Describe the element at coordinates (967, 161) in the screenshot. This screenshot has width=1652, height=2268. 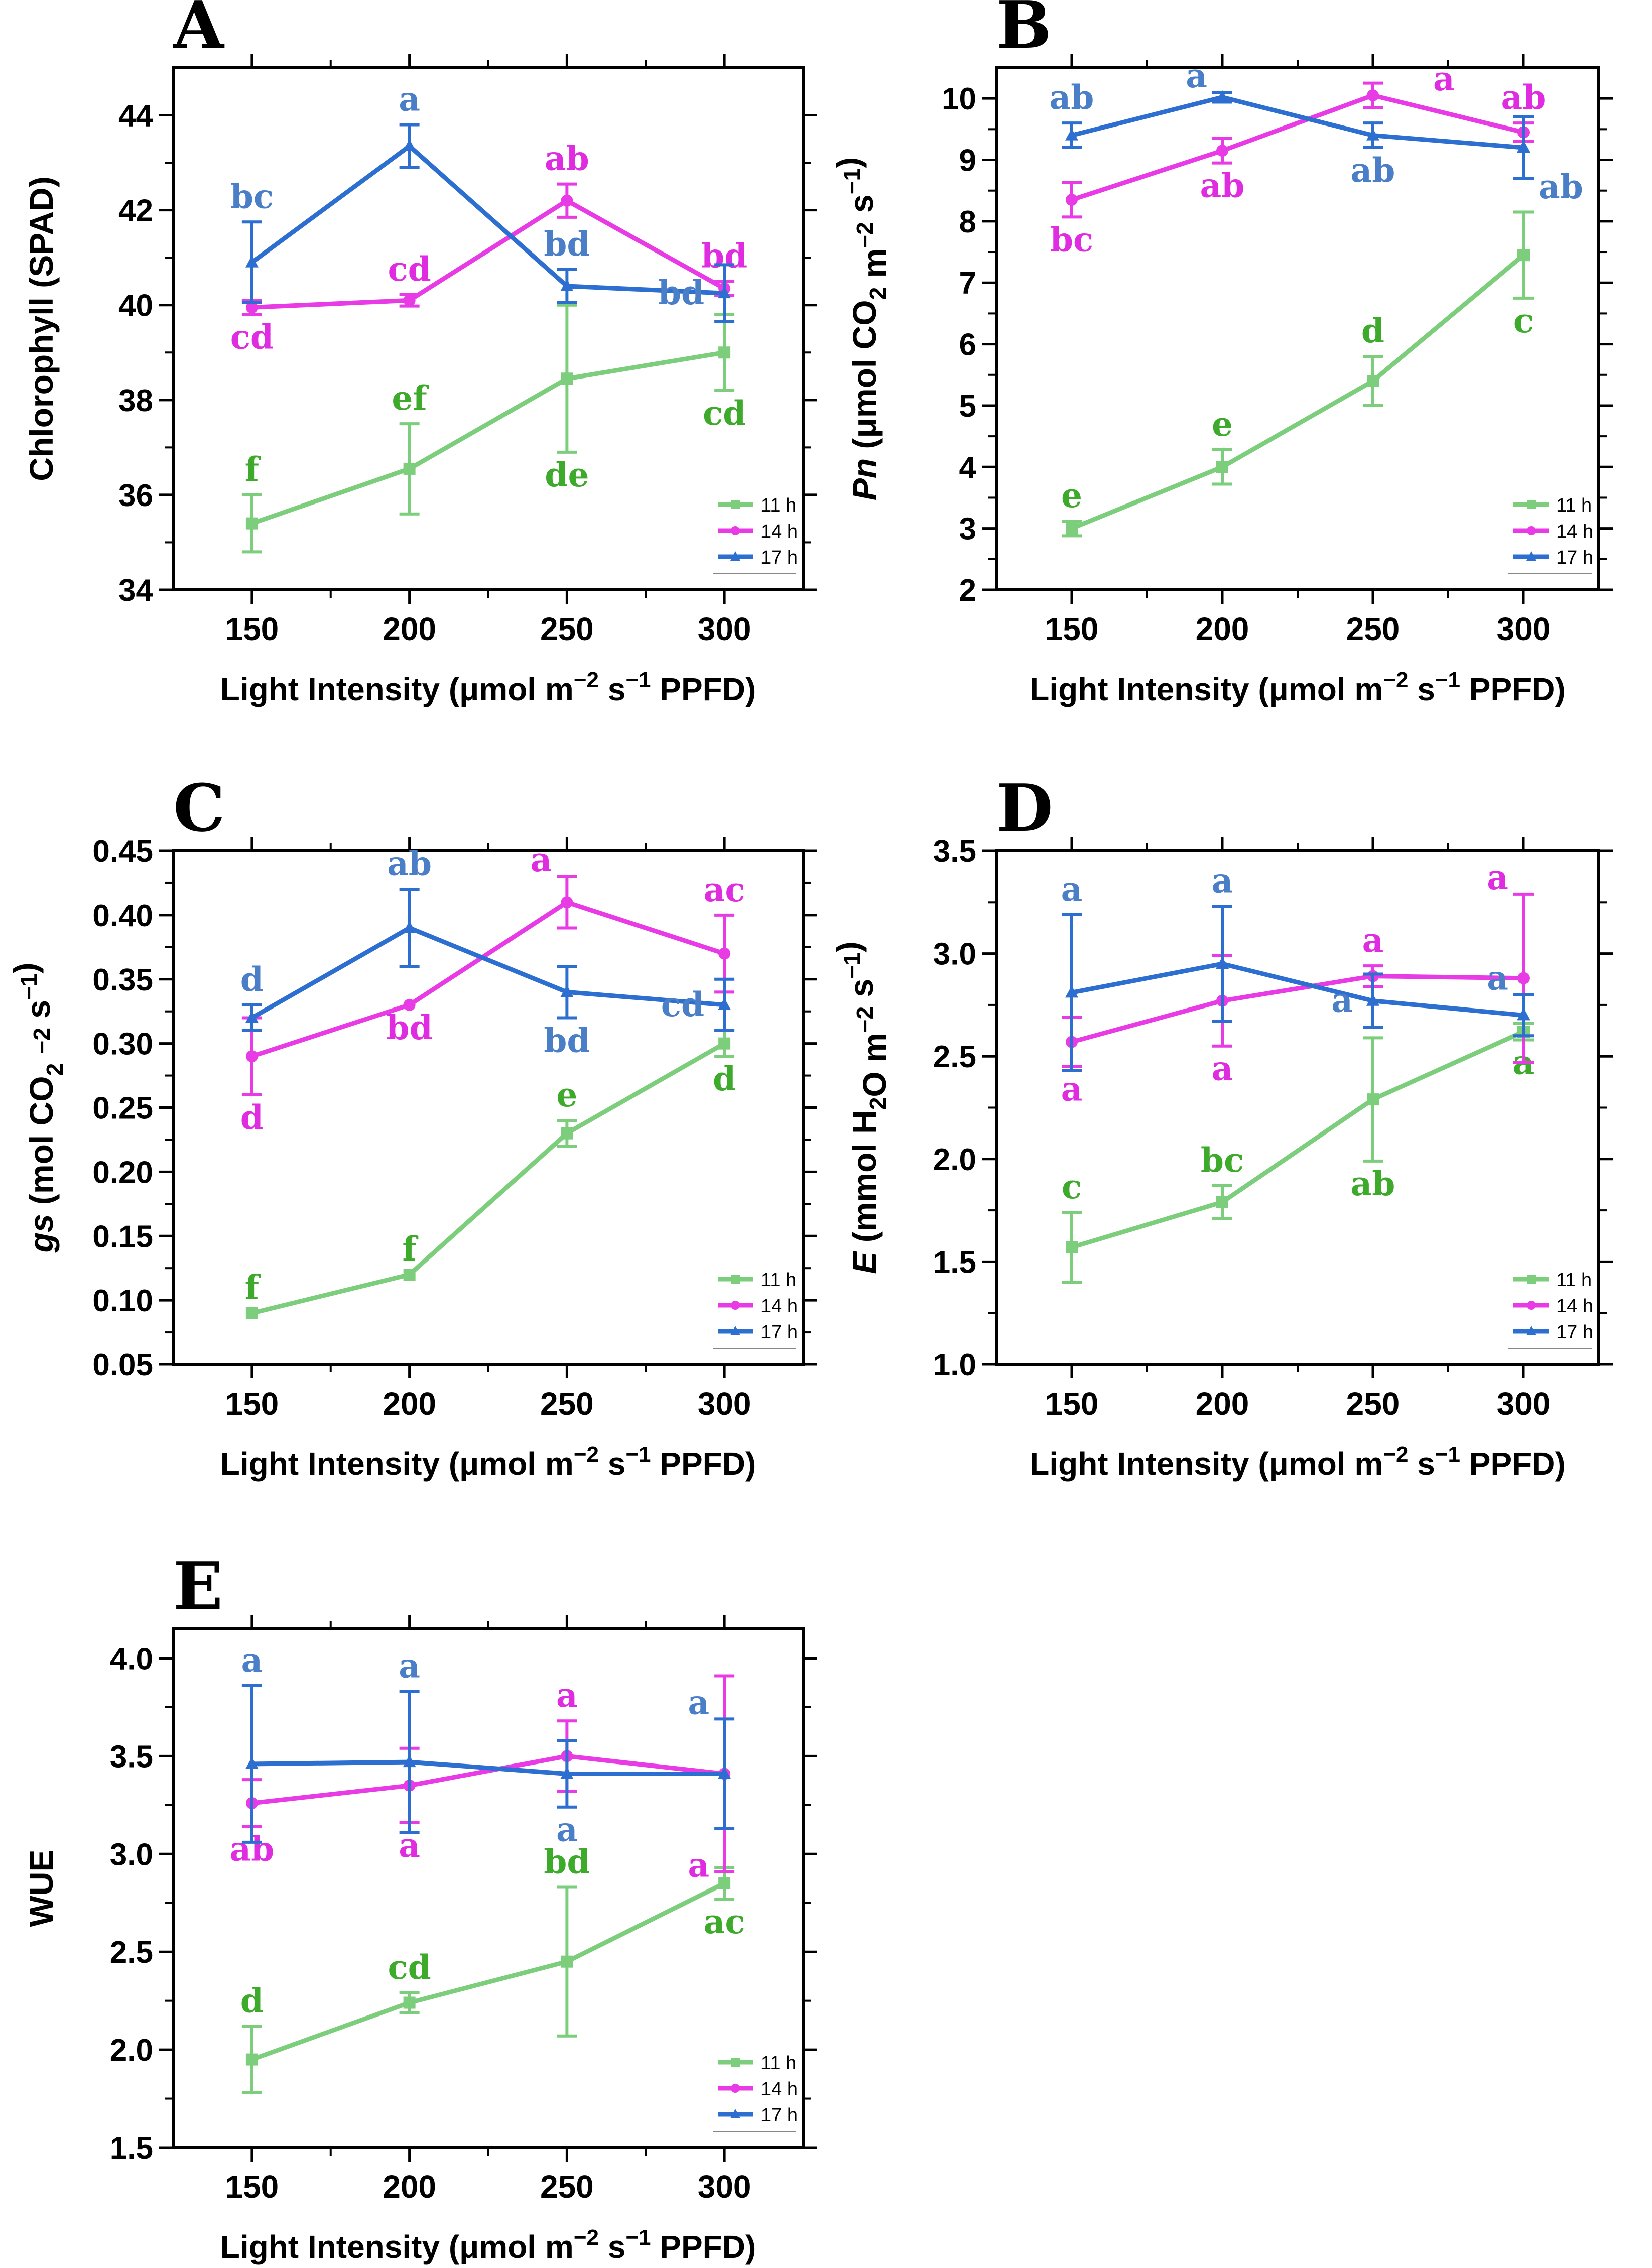
I see `y-tick-label: 9` at that location.